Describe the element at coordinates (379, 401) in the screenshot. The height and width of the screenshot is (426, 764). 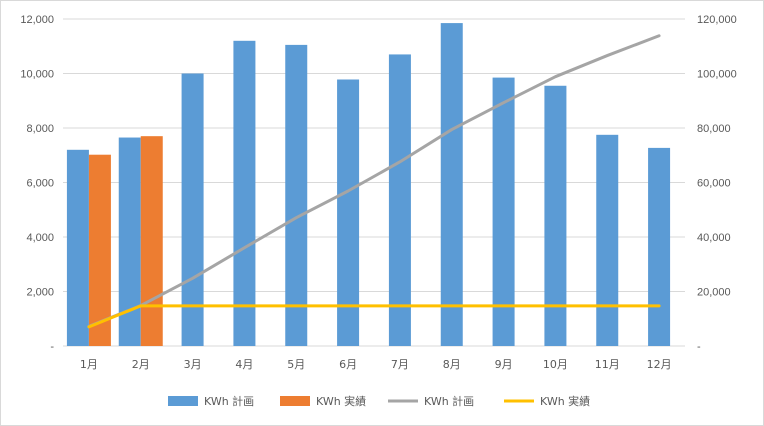
I see `legend: KWh 計画 KWh 実績 KWh 計画 KWh 実績` at that location.